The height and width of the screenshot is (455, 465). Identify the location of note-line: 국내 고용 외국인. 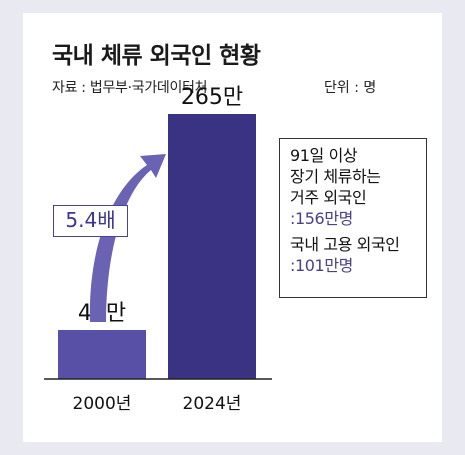
(345, 244).